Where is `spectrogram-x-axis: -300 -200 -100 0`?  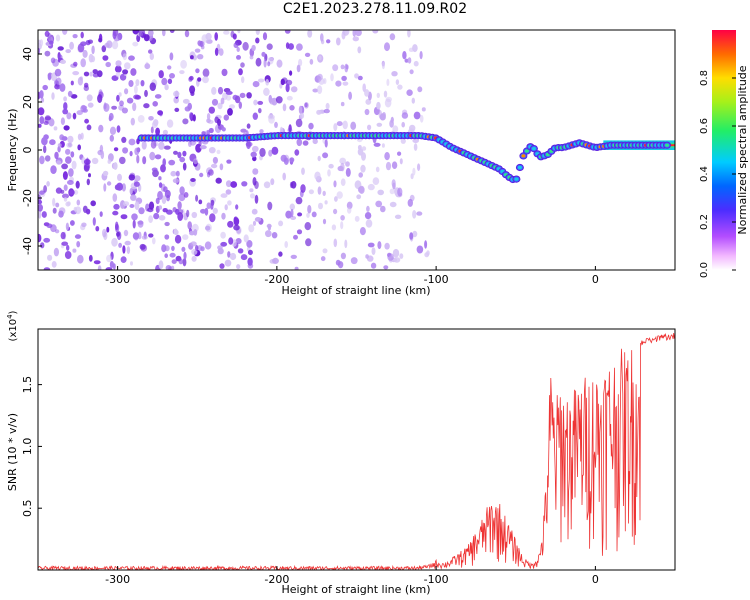 spectrogram-x-axis: -300 -200 -100 0 is located at coordinates (352, 276).